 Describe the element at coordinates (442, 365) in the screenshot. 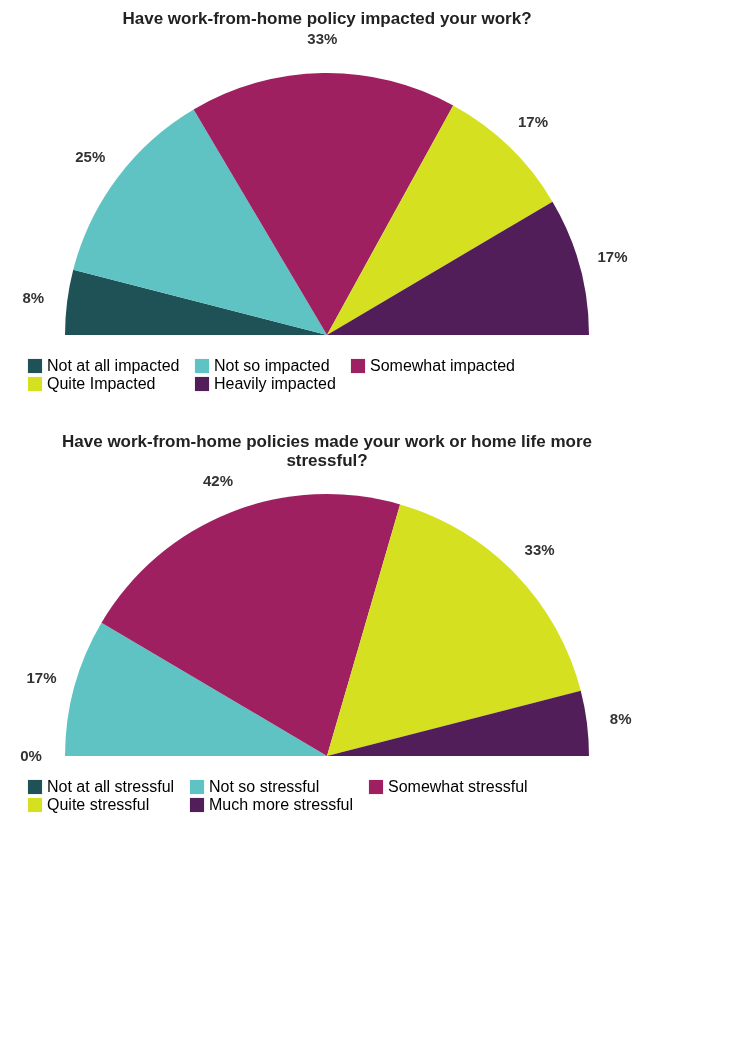

I see `legend-label: Somewhat impacted` at that location.